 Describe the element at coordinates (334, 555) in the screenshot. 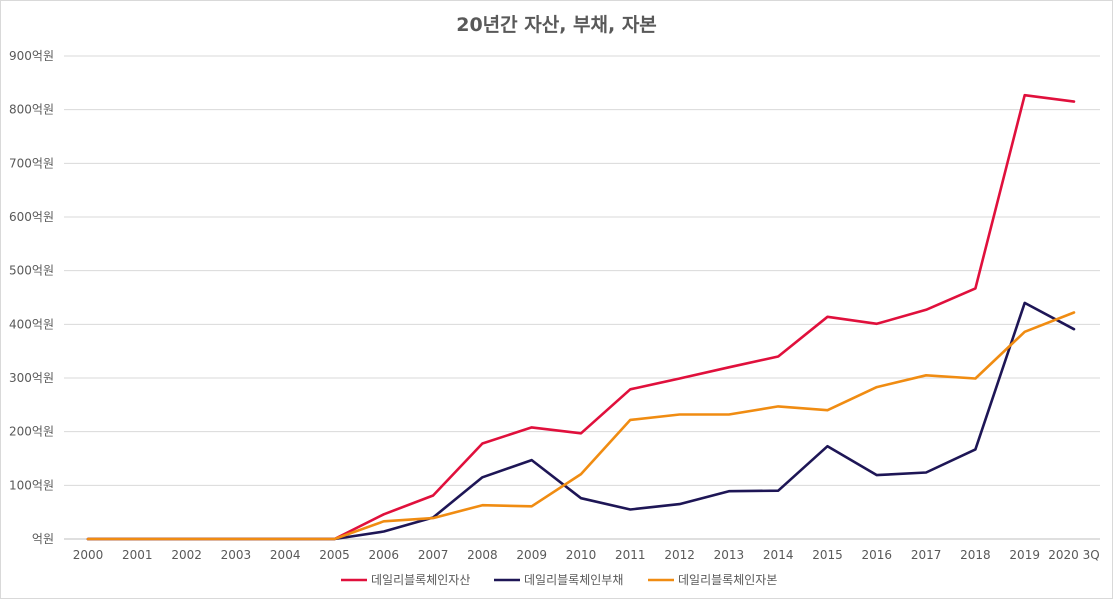

I see `x-tick-label: 2005` at that location.